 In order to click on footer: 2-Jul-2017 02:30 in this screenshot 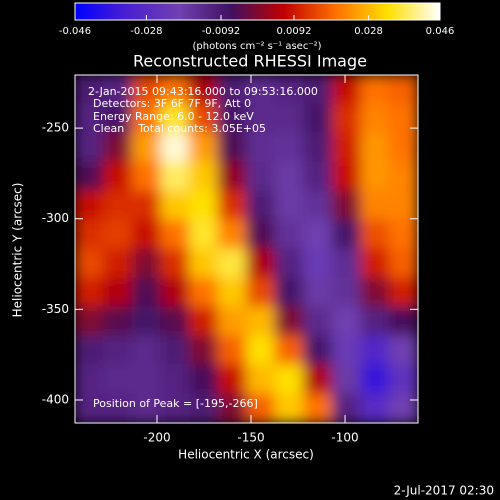, I will do `click(444, 491)`.